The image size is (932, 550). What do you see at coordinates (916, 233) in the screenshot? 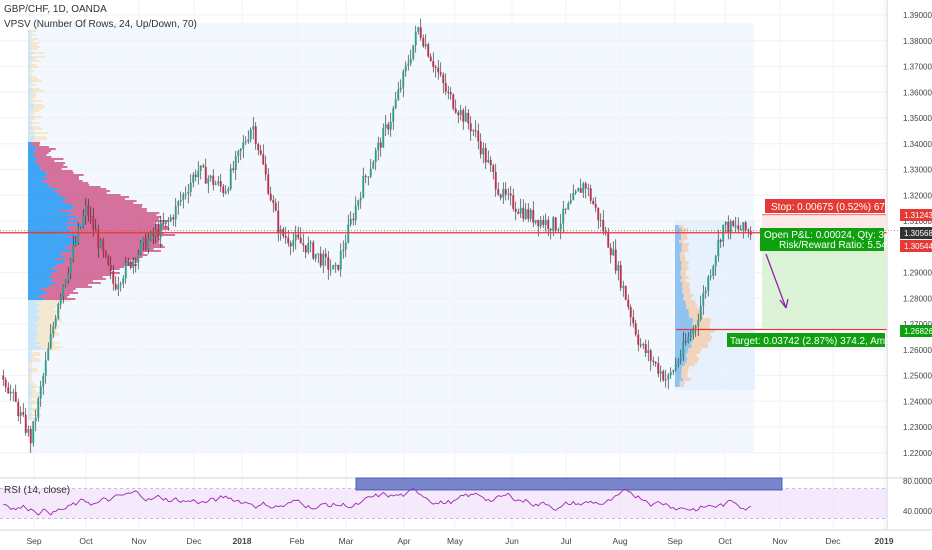
I see `current-price-tag: 1.30568` at bounding box center [916, 233].